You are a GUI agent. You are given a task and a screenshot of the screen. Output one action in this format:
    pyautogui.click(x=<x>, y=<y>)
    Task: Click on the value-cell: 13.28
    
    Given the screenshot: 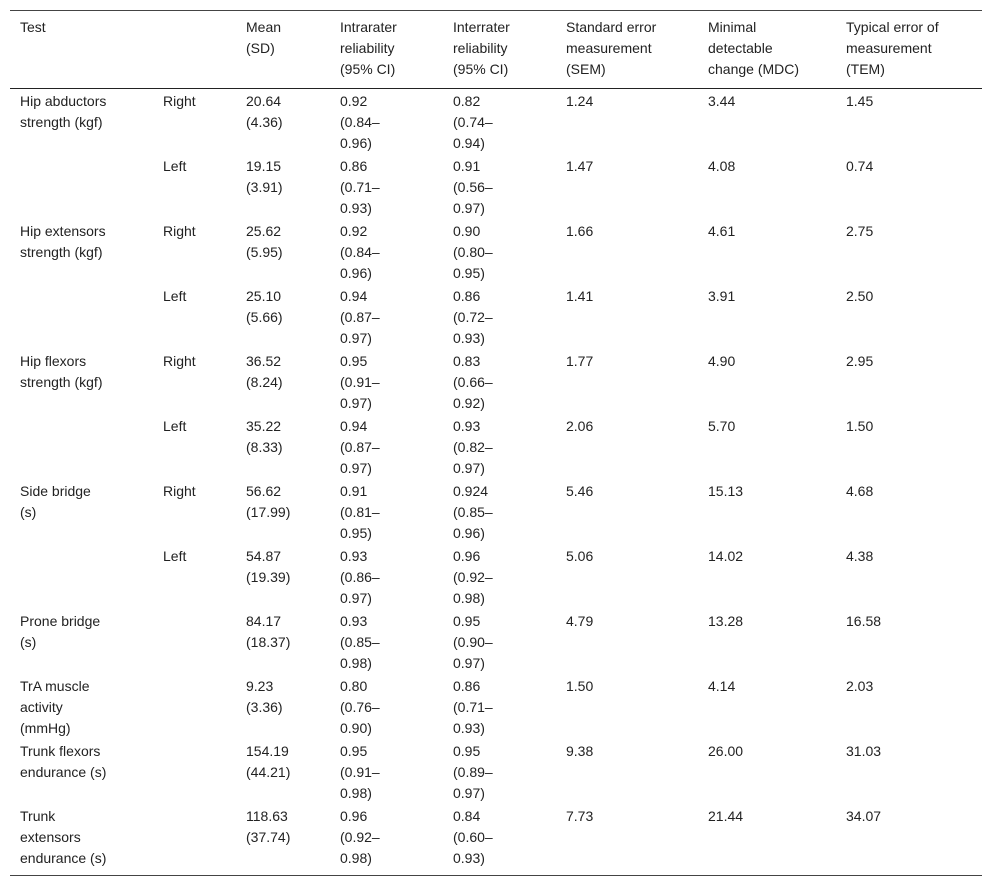 What is the action you would take?
    pyautogui.click(x=726, y=621)
    